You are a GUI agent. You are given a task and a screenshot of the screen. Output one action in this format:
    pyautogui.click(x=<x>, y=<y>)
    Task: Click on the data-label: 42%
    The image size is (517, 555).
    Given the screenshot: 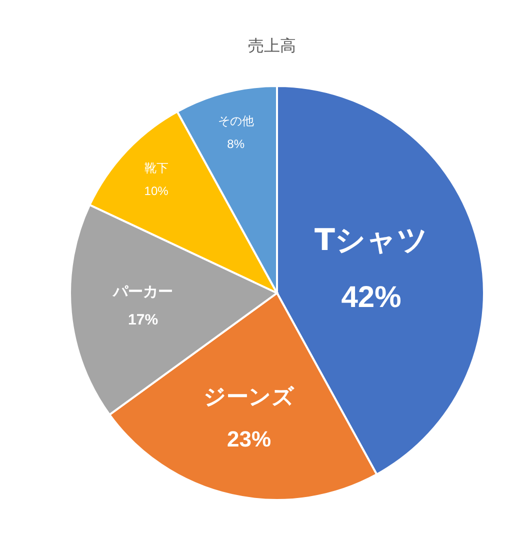 What is the action you would take?
    pyautogui.click(x=371, y=297)
    